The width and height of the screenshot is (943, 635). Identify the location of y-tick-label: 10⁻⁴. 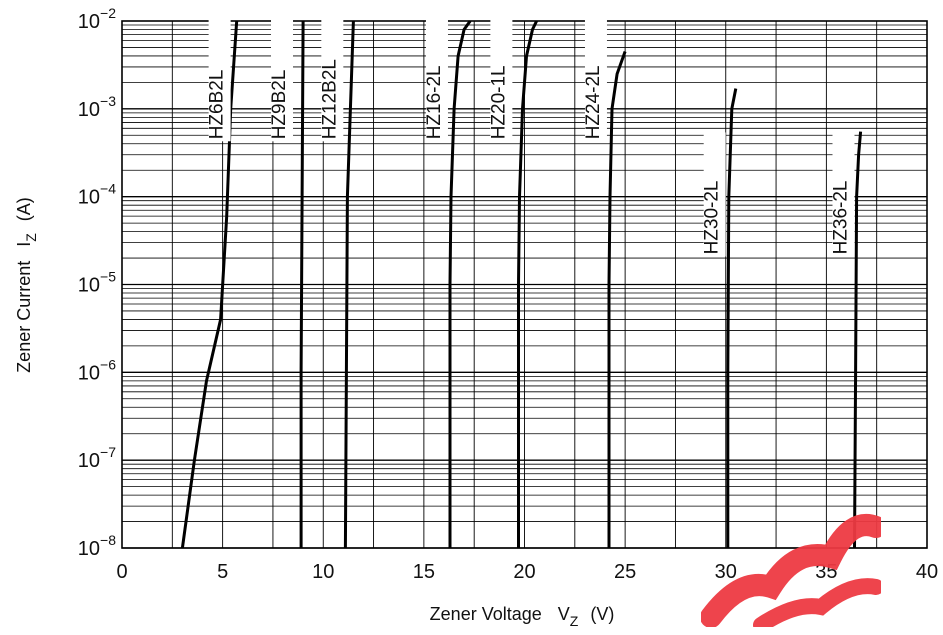
(97, 195).